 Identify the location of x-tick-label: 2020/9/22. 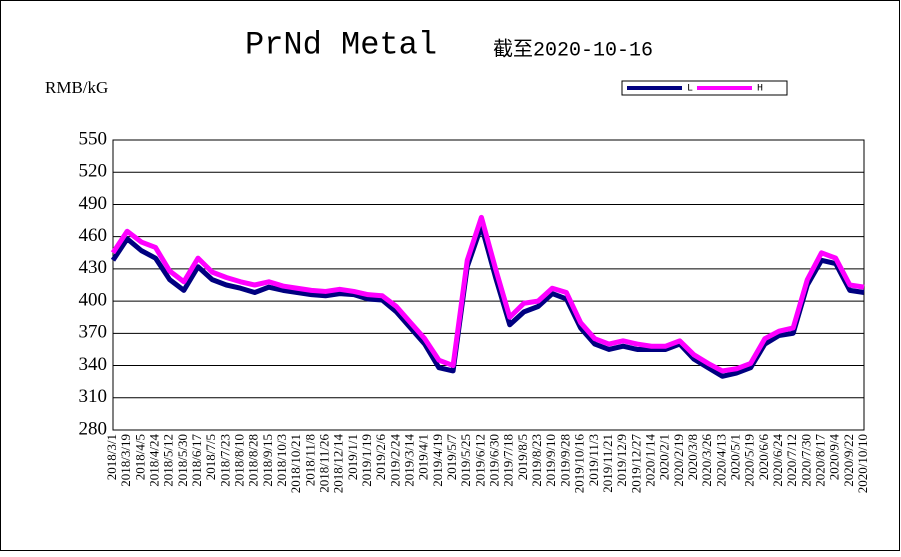
(848, 460).